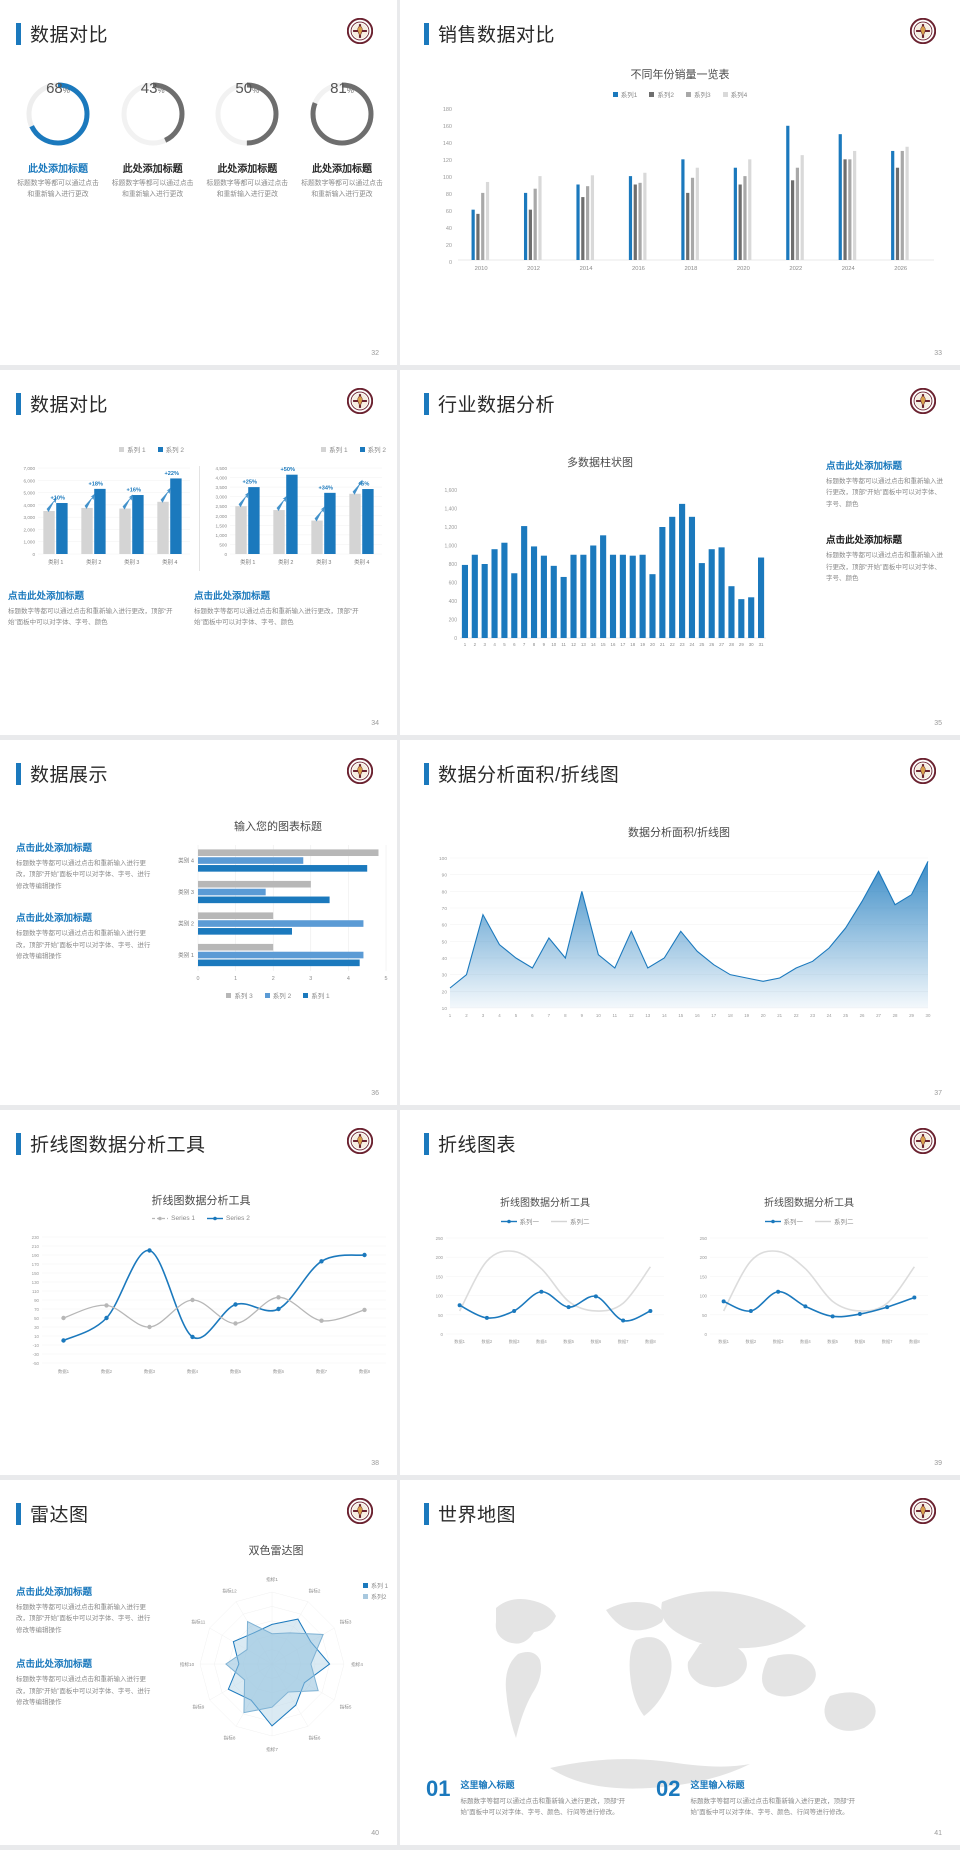 This screenshot has height=1850, width=960. What do you see at coordinates (36, 1309) in the screenshot?
I see `svg-text: 70` at bounding box center [36, 1309].